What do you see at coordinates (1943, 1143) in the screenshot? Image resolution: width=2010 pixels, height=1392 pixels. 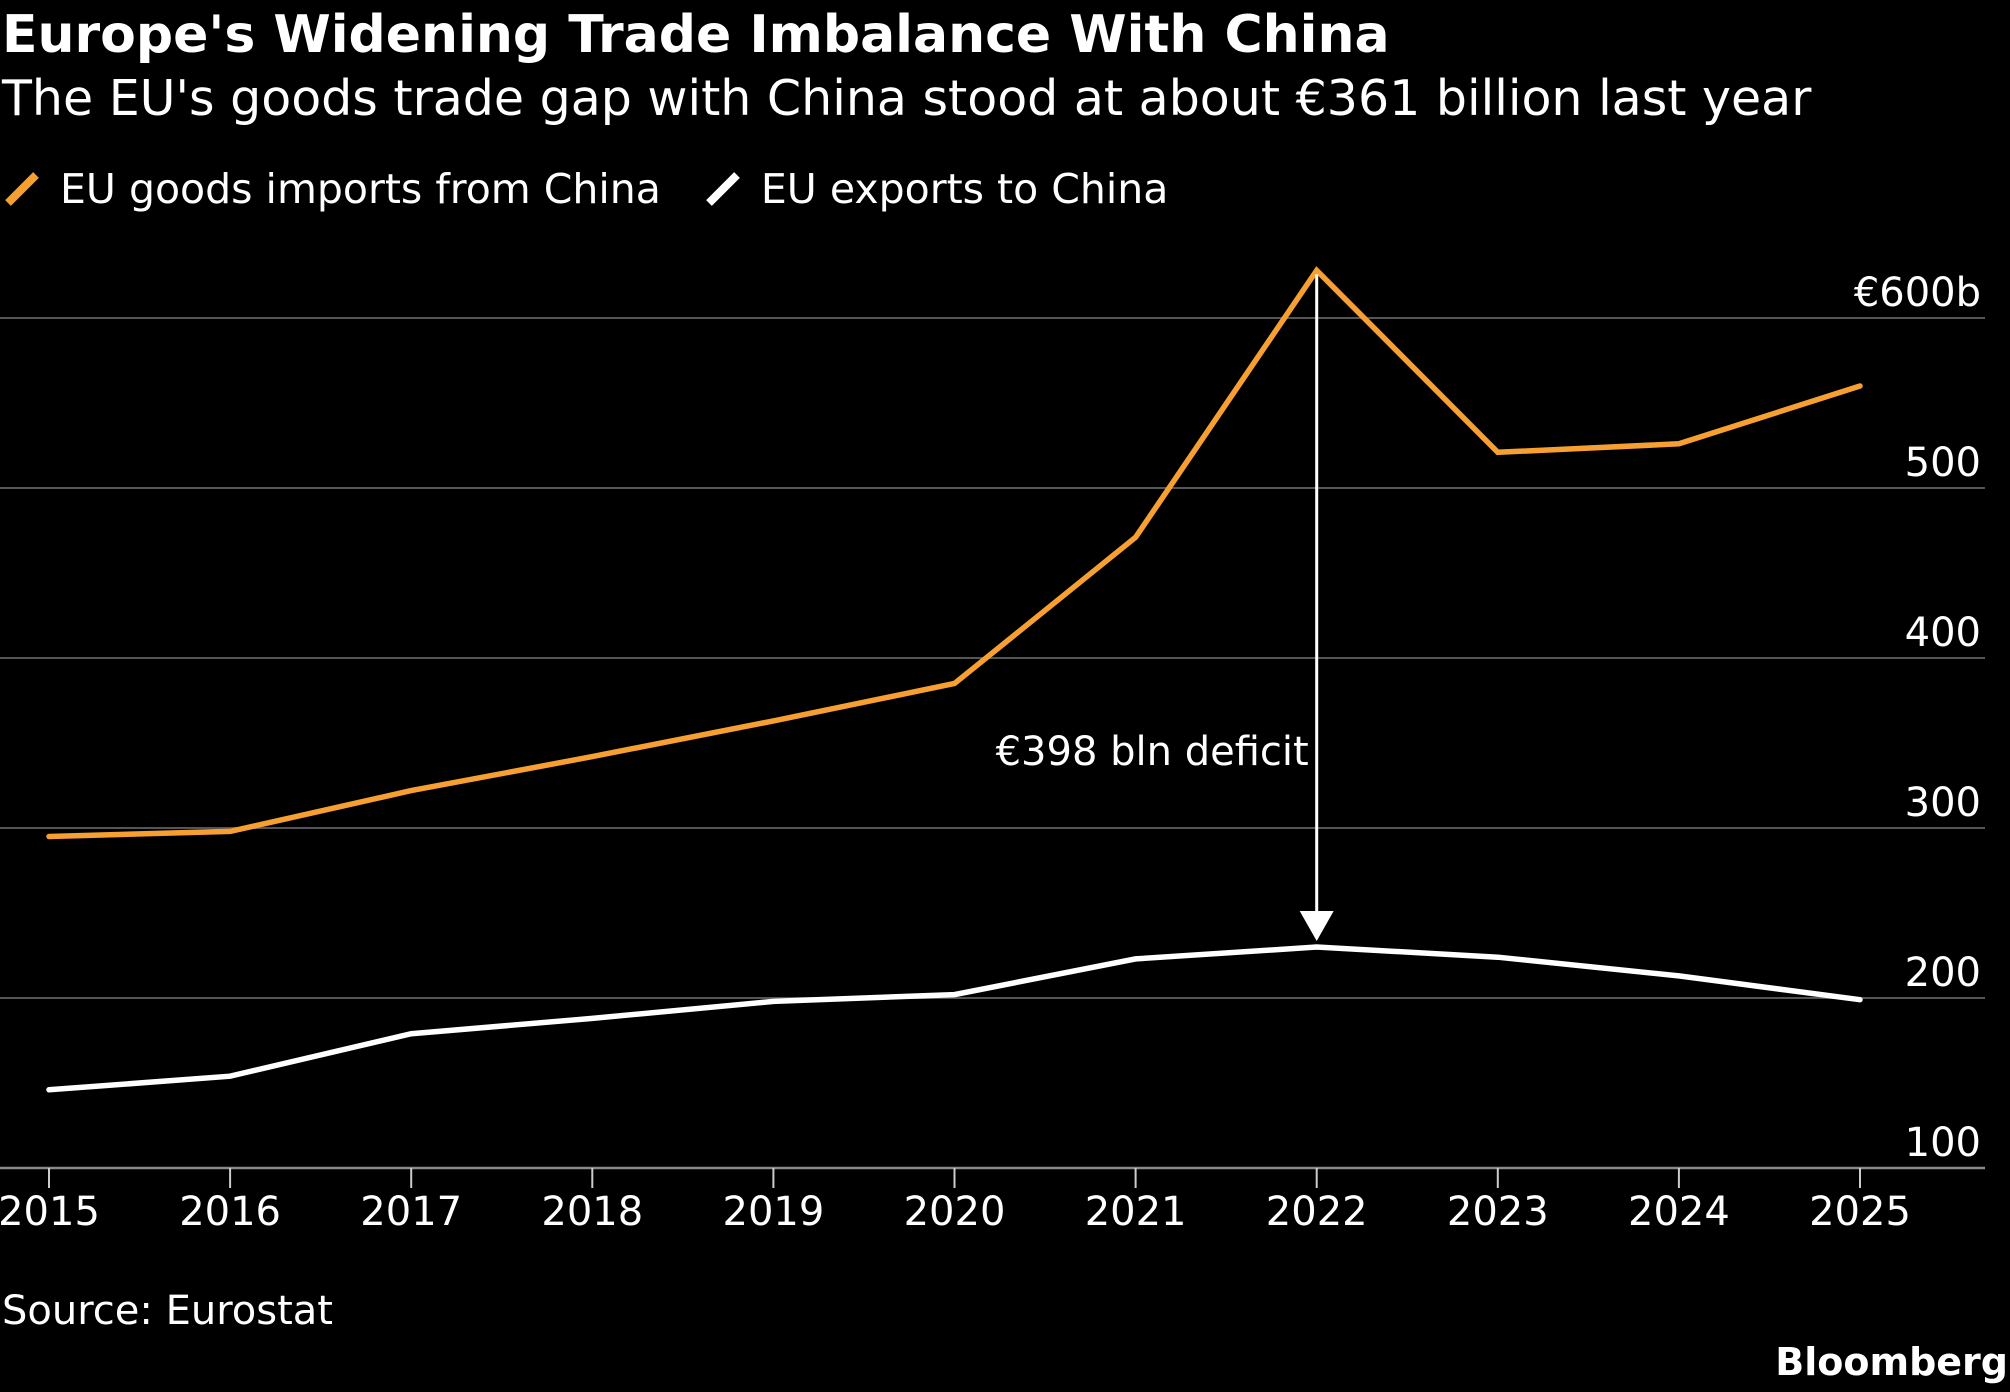 I see `y-tick-label: 100` at bounding box center [1943, 1143].